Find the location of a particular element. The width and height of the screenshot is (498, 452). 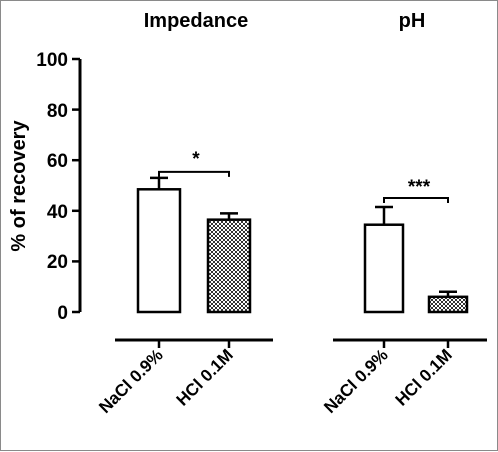

x-label-ph-hcl: HCl 0.1M is located at coordinates (424, 377).